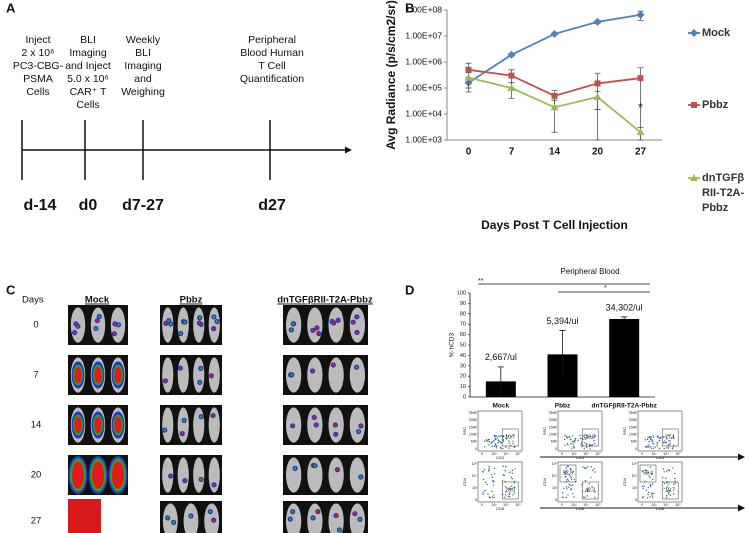 This screenshot has width=750, height=533. Describe the element at coordinates (35, 375) in the screenshot. I see `day-label: 7` at that location.